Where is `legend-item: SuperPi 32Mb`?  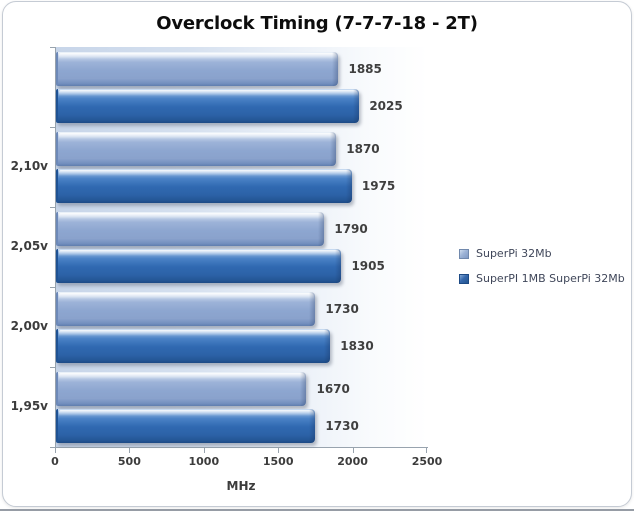 legend-item: SuperPi 32Mb is located at coordinates (542, 253).